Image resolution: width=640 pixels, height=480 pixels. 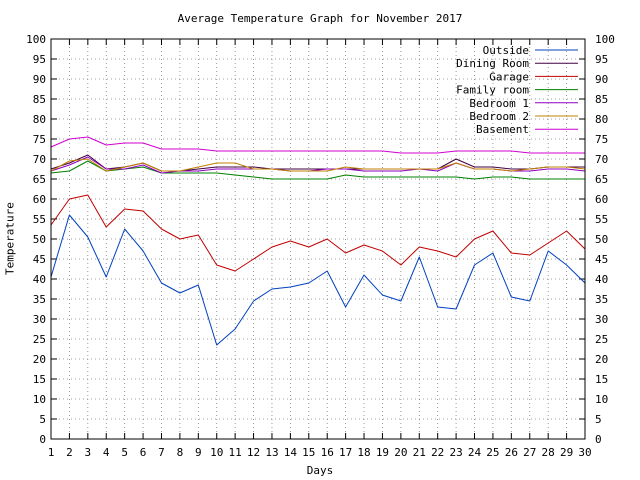 What do you see at coordinates (39, 299) in the screenshot?
I see `y-tick-label-left: 35` at bounding box center [39, 299].